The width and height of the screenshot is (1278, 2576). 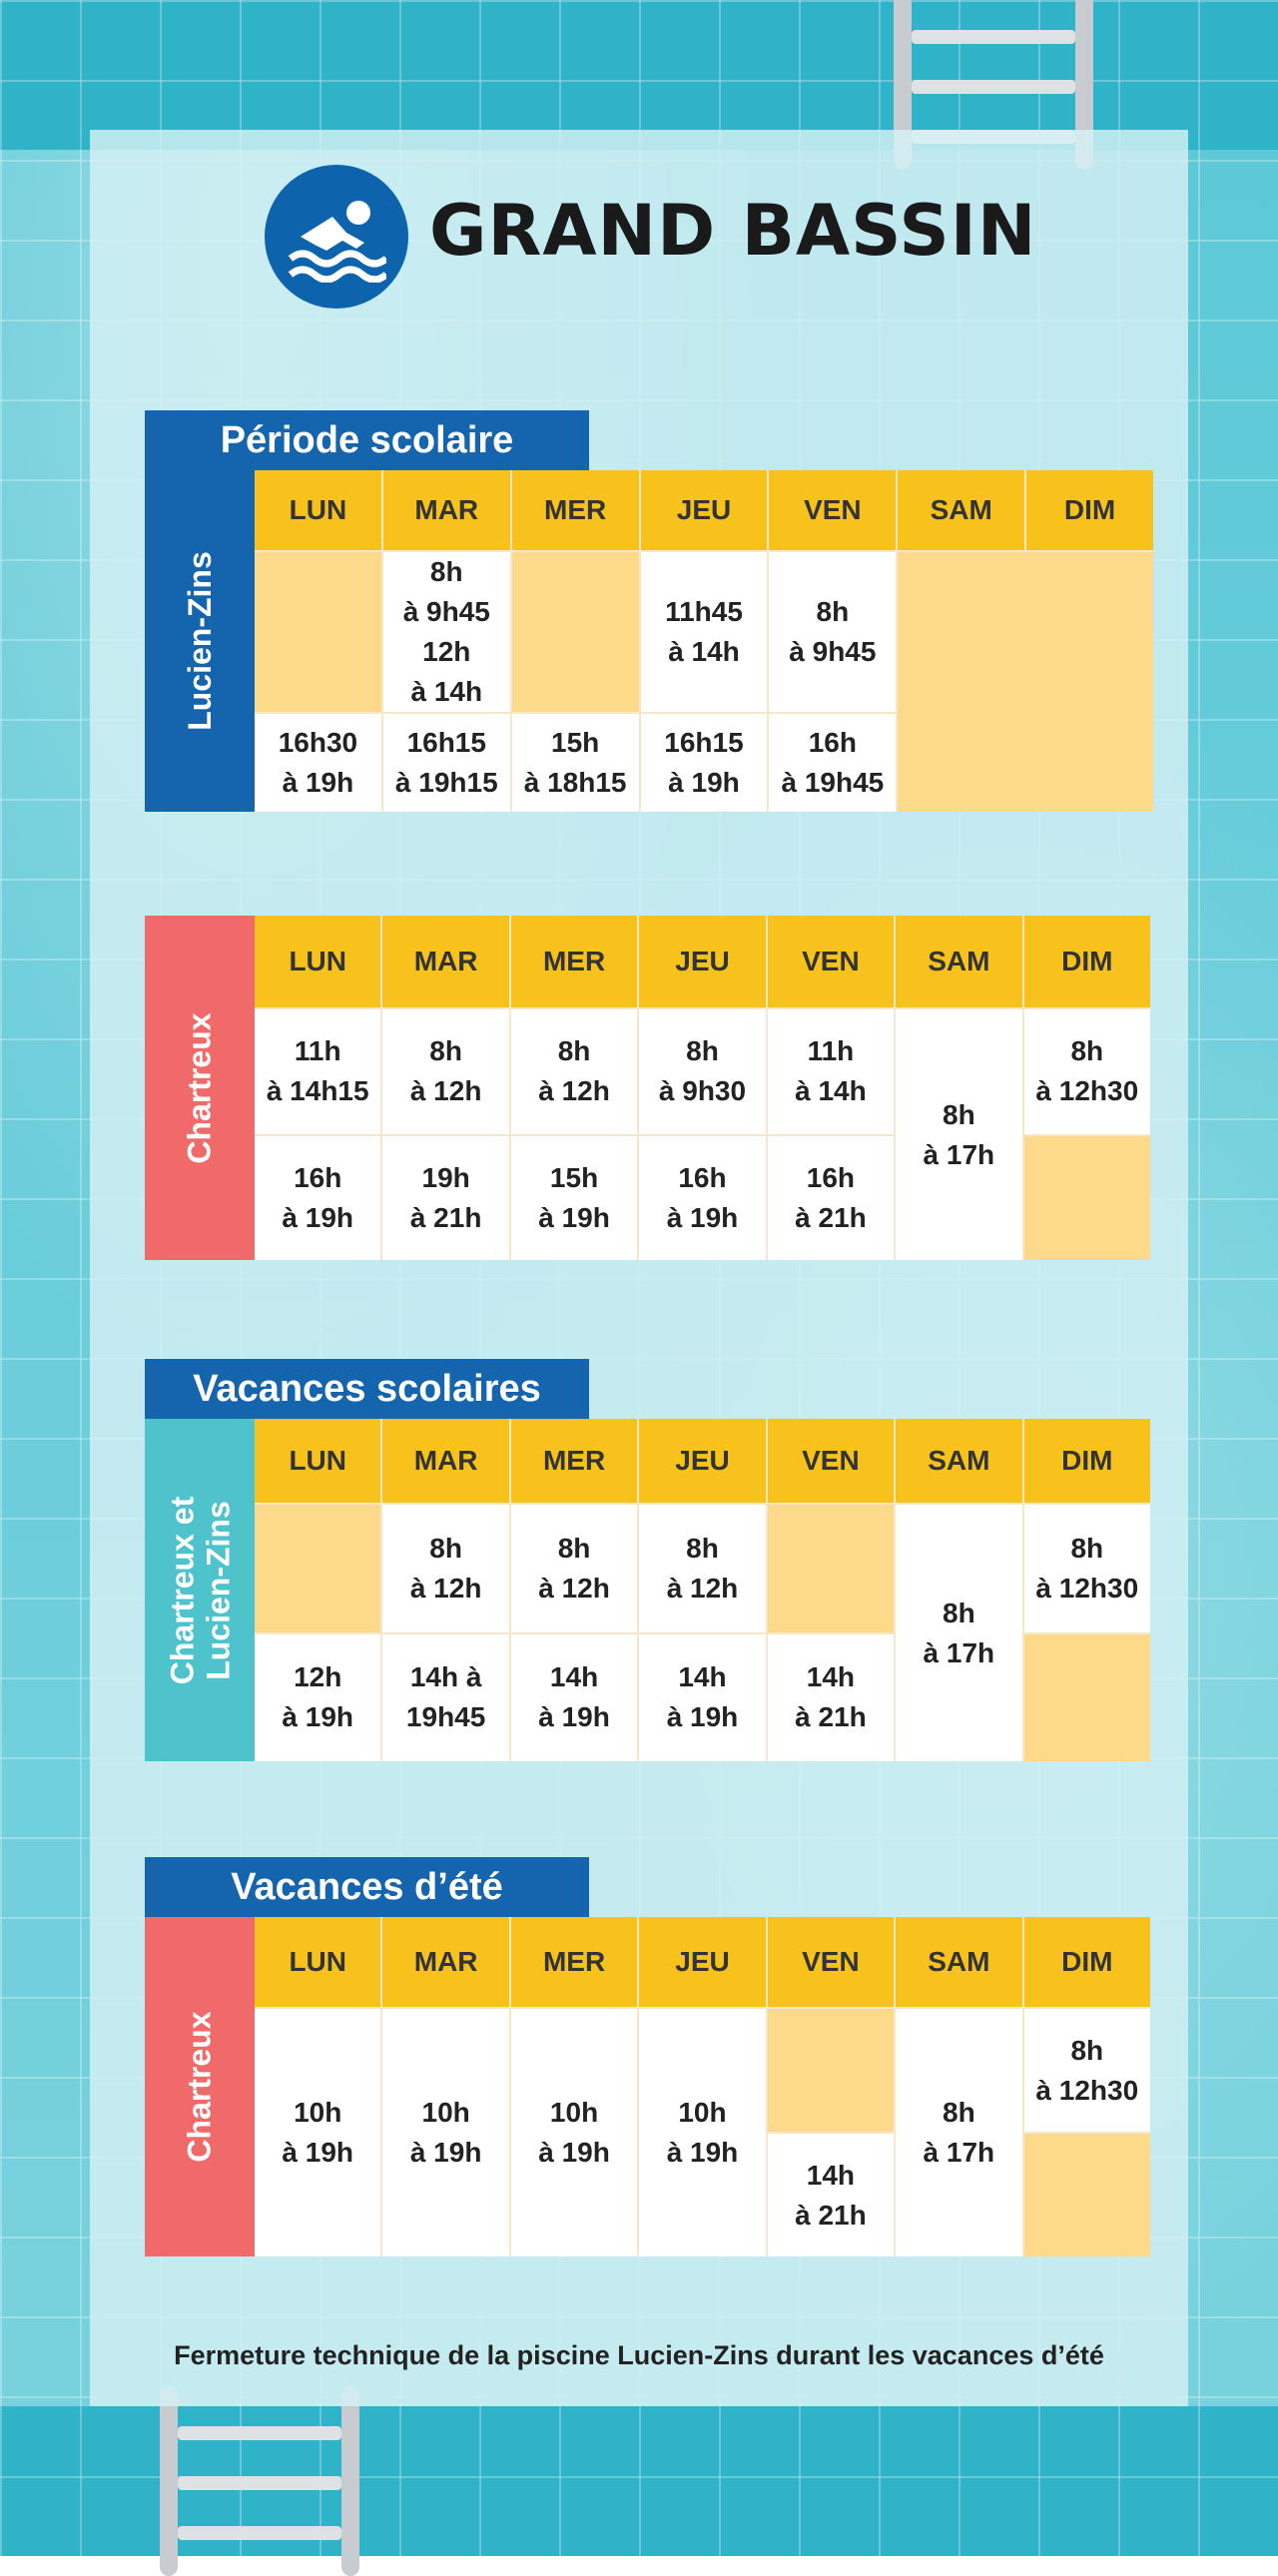 What do you see at coordinates (704, 632) in the screenshot?
I see `time-slot: 11h45 à 14h` at bounding box center [704, 632].